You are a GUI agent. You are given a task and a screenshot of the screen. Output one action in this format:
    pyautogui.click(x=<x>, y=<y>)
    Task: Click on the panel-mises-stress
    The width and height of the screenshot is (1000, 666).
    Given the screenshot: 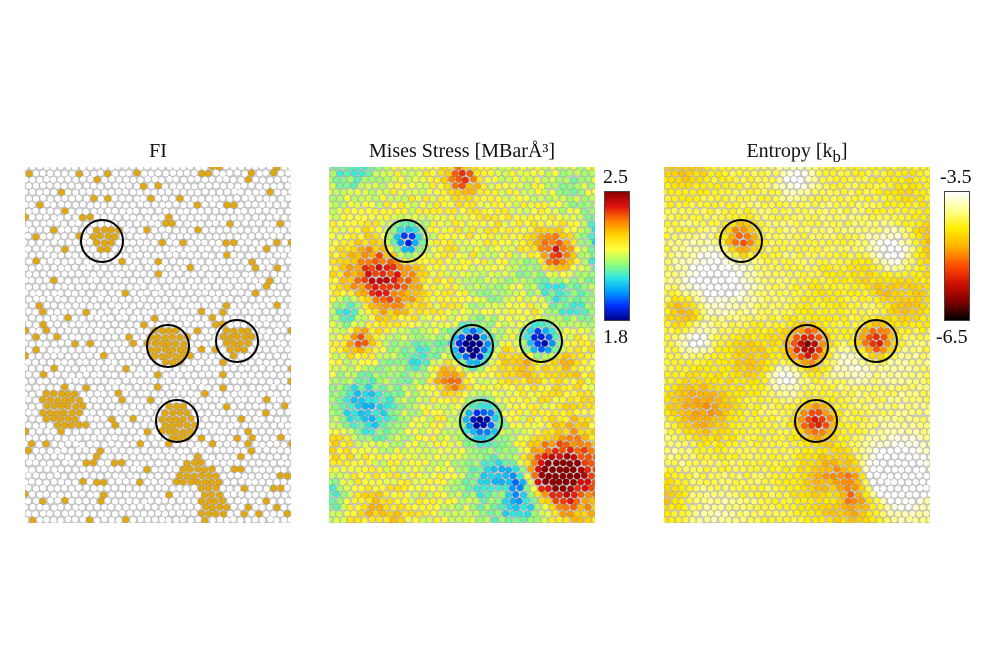 What is the action you would take?
    pyautogui.click(x=462, y=345)
    